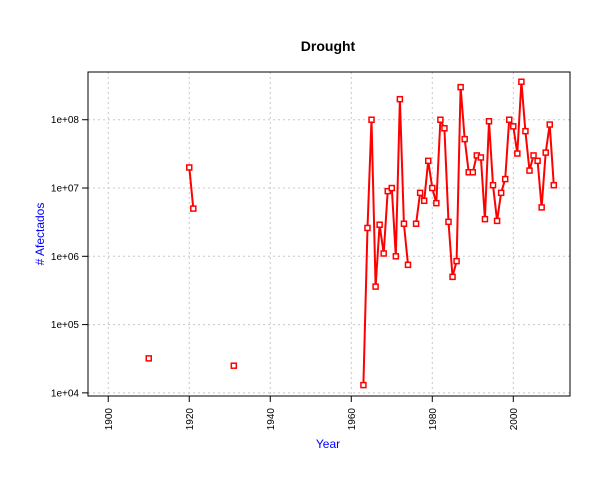 This screenshot has height=480, width=600. Describe the element at coordinates (328, 444) in the screenshot. I see `x-axis-label: Year` at that location.